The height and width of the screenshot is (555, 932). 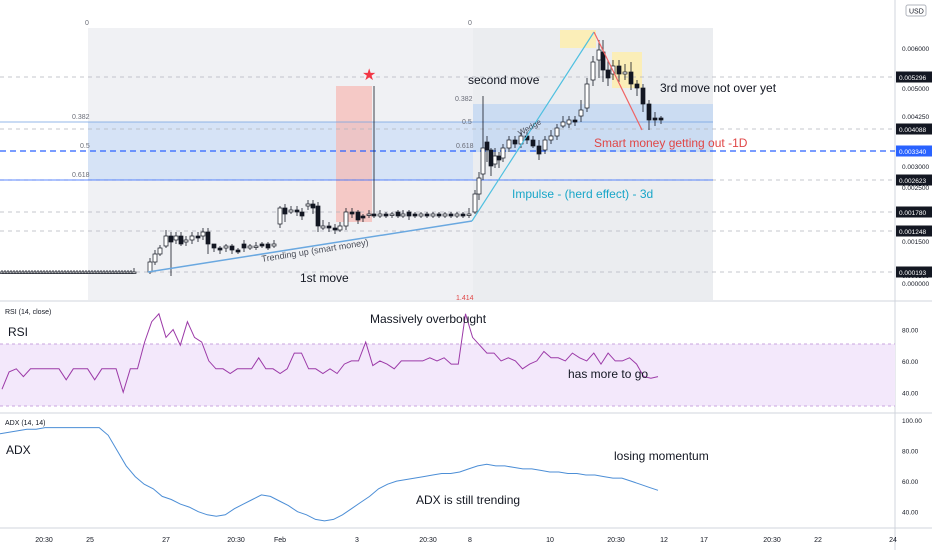 What do you see at coordinates (912, 273) in the screenshot?
I see `price-tag: 0.000193` at bounding box center [912, 273].